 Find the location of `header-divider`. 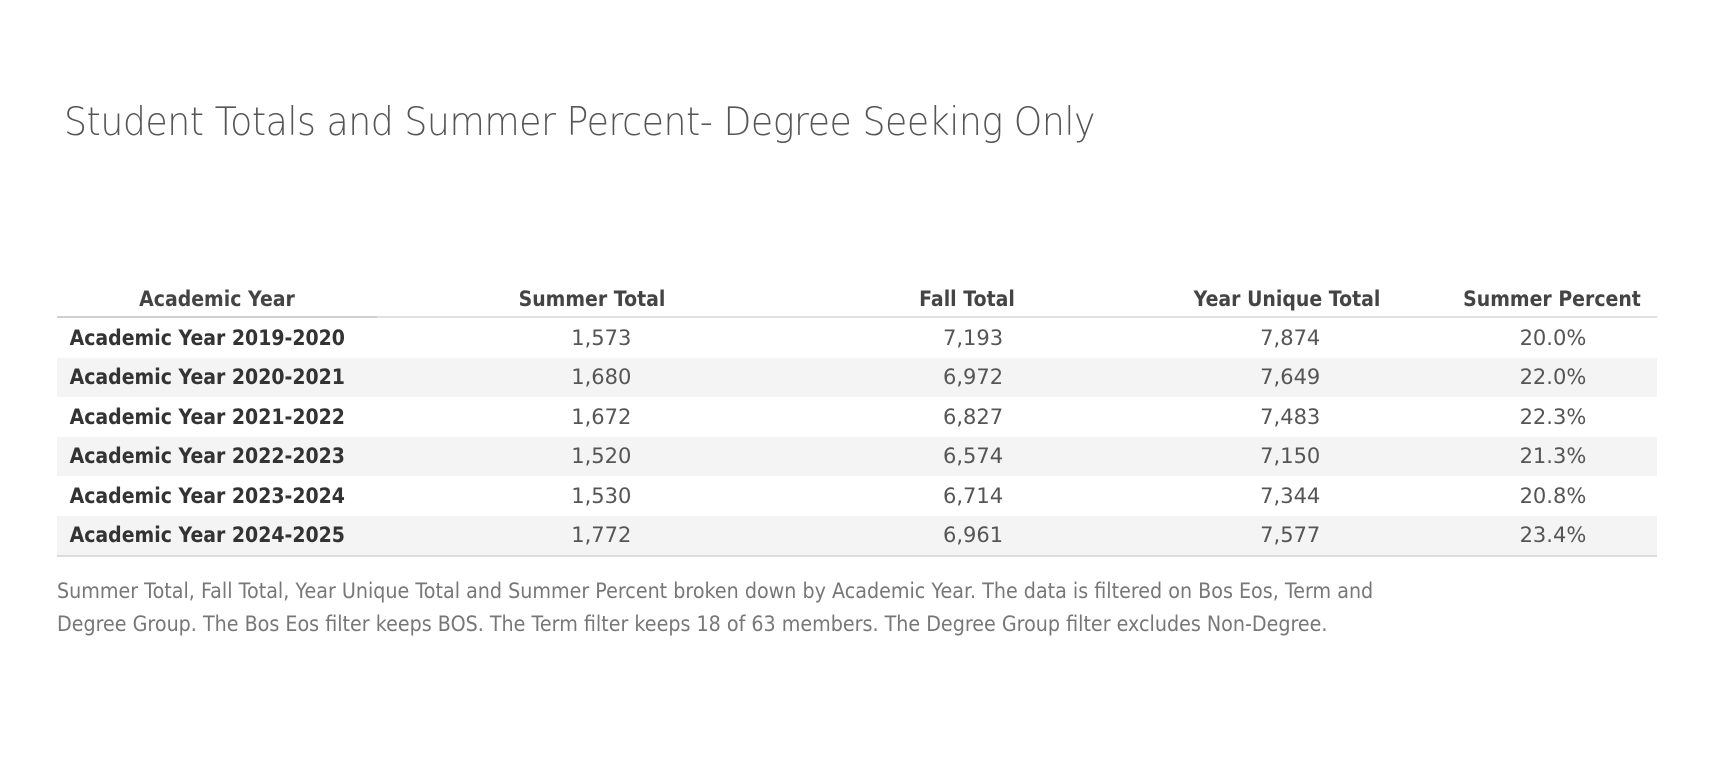

header-divider is located at coordinates (217, 317).